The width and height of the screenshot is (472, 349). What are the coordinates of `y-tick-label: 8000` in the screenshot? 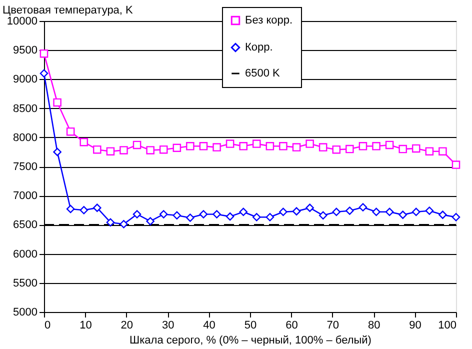 It's located at (25, 138).